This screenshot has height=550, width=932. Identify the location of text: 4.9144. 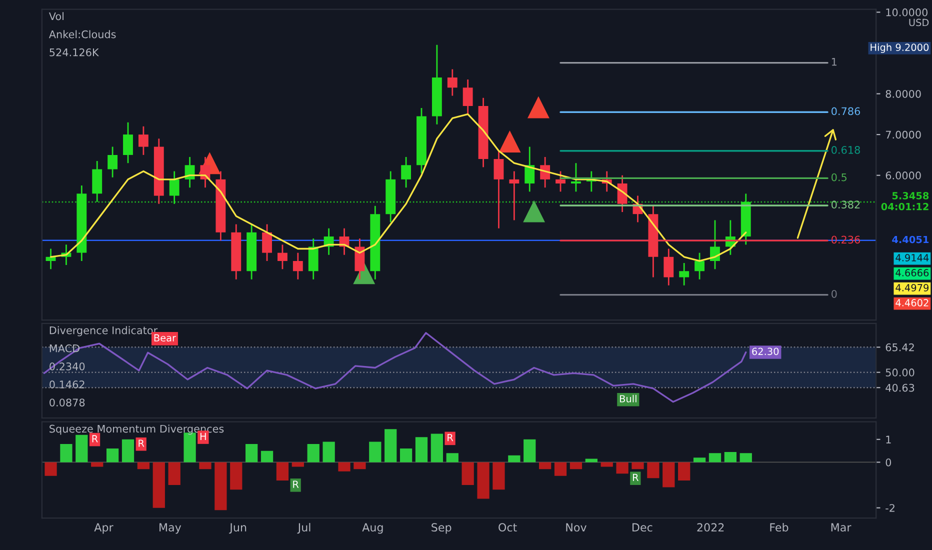
(912, 258).